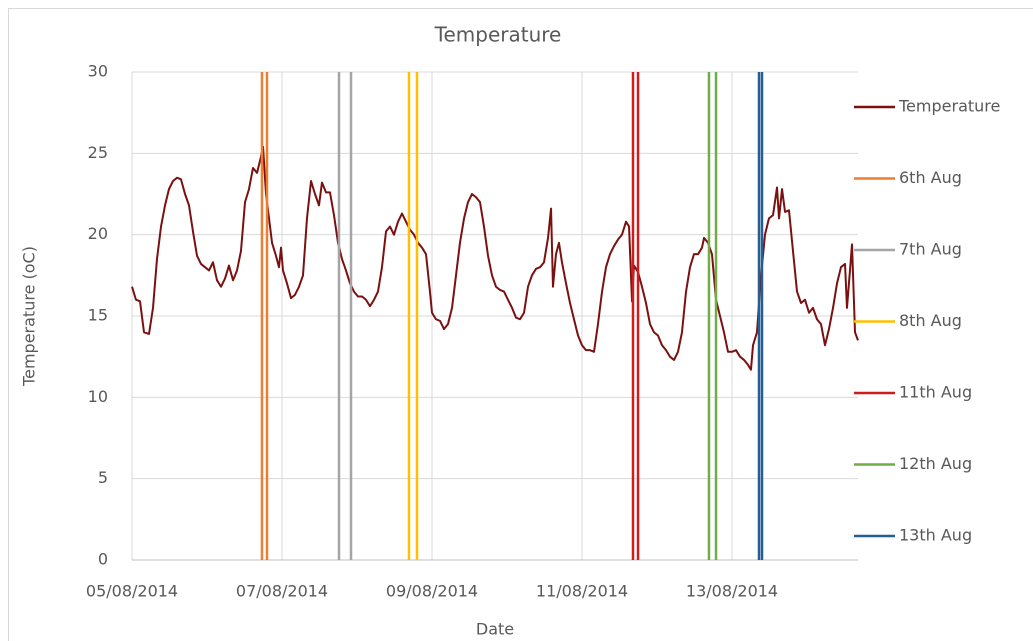 This screenshot has height=641, width=1033. What do you see at coordinates (498, 35) in the screenshot?
I see `chart-title: Temperature` at bounding box center [498, 35].